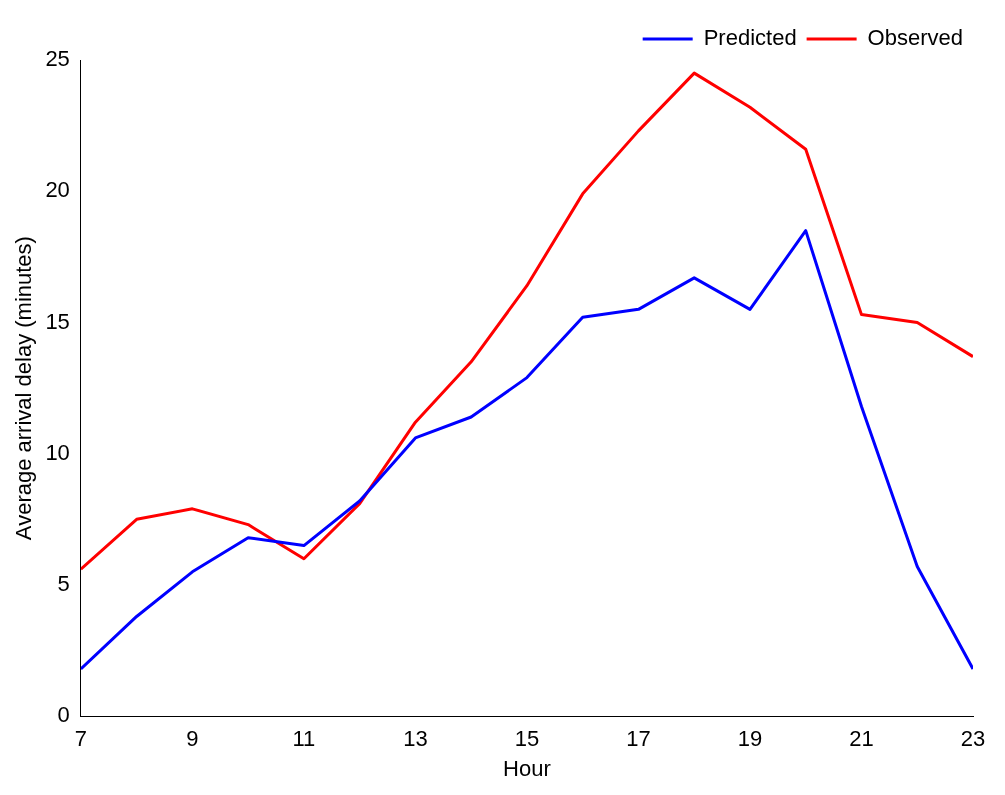  What do you see at coordinates (415, 739) in the screenshot?
I see `x-tick-label: 13` at bounding box center [415, 739].